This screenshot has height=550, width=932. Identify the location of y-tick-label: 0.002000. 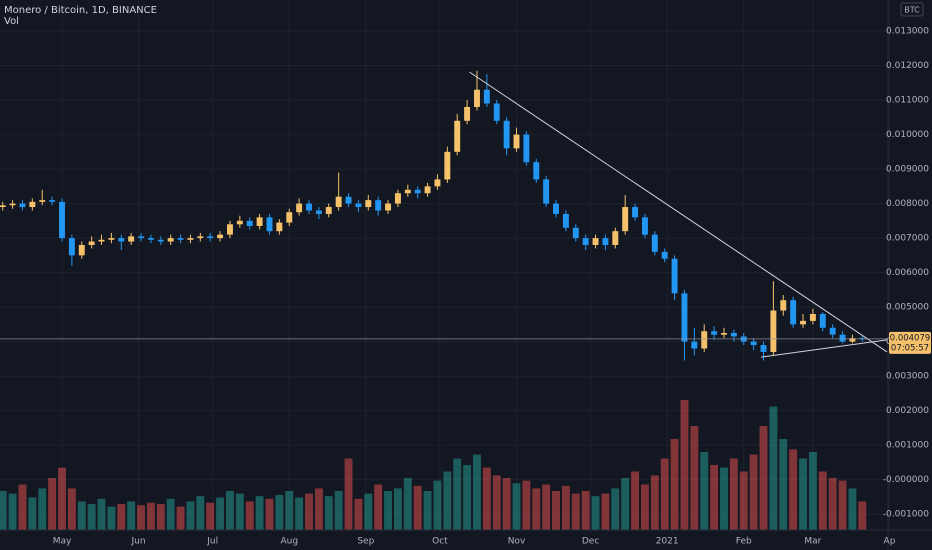
(907, 411).